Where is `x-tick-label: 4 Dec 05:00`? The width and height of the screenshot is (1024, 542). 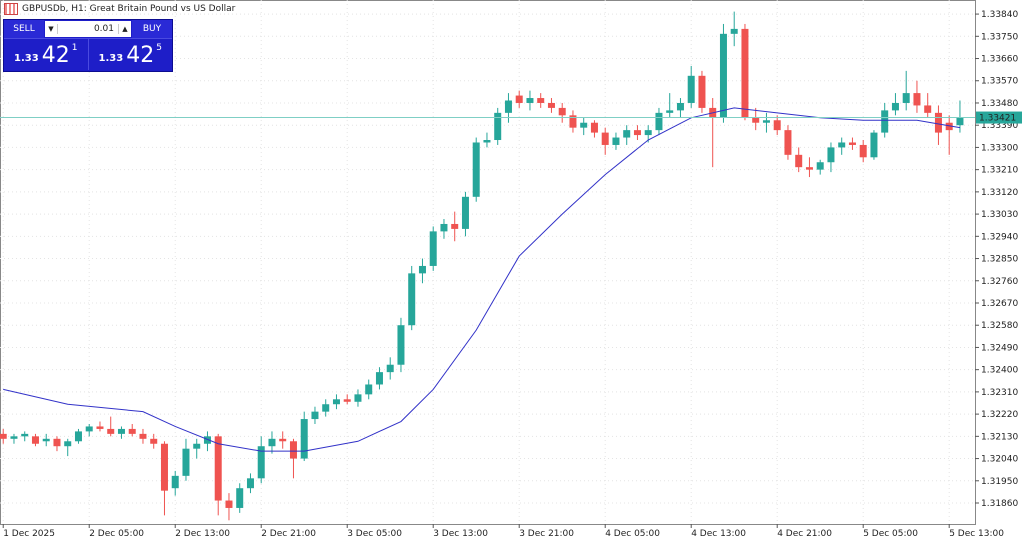 x-tick-label: 4 Dec 05:00 is located at coordinates (632, 534).